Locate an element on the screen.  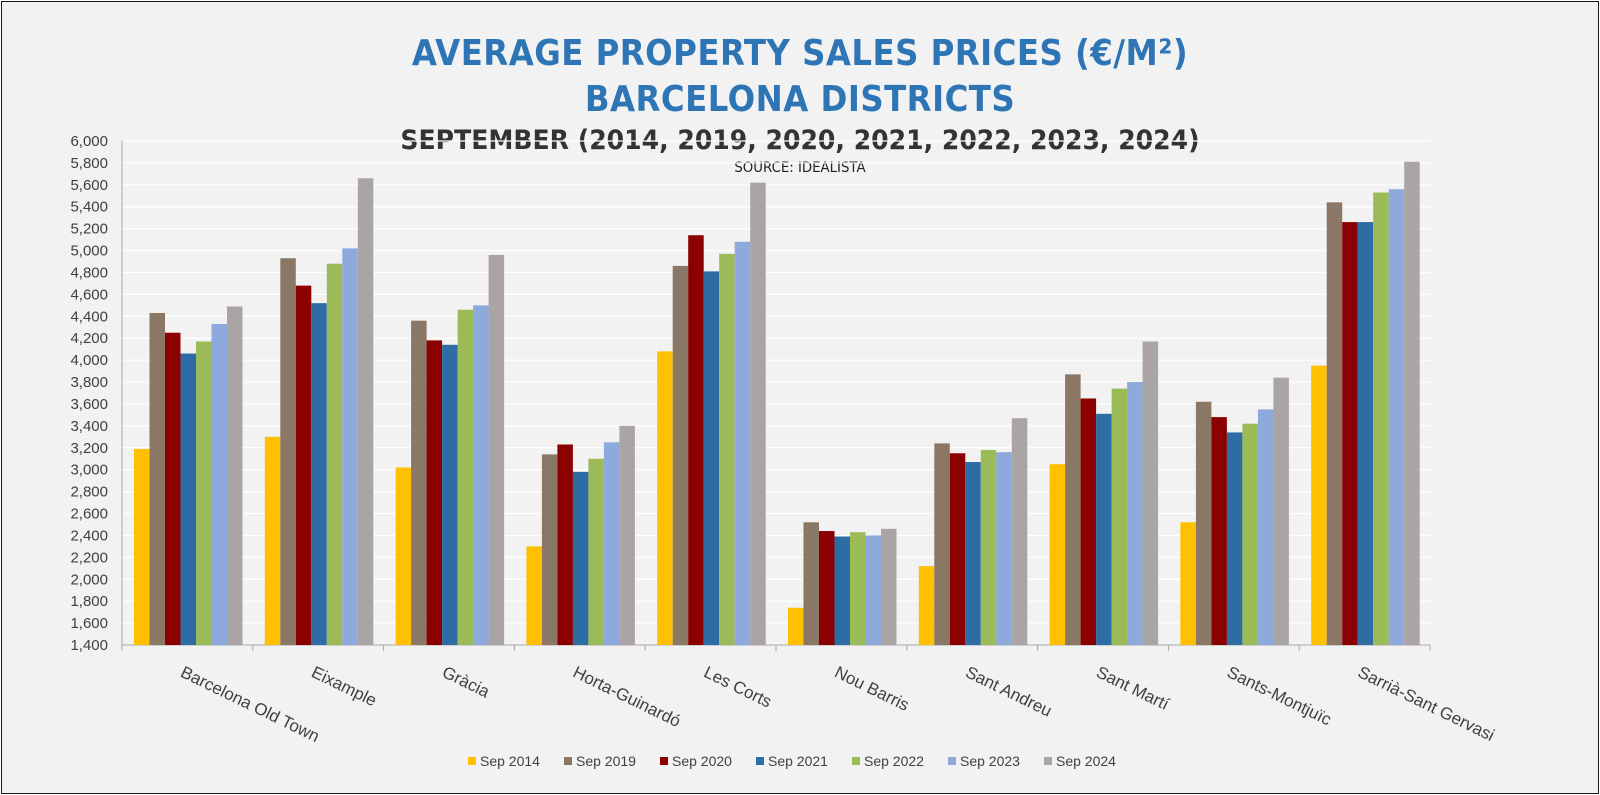
x-tick-label: Barcelona Old Town is located at coordinates (250, 705).